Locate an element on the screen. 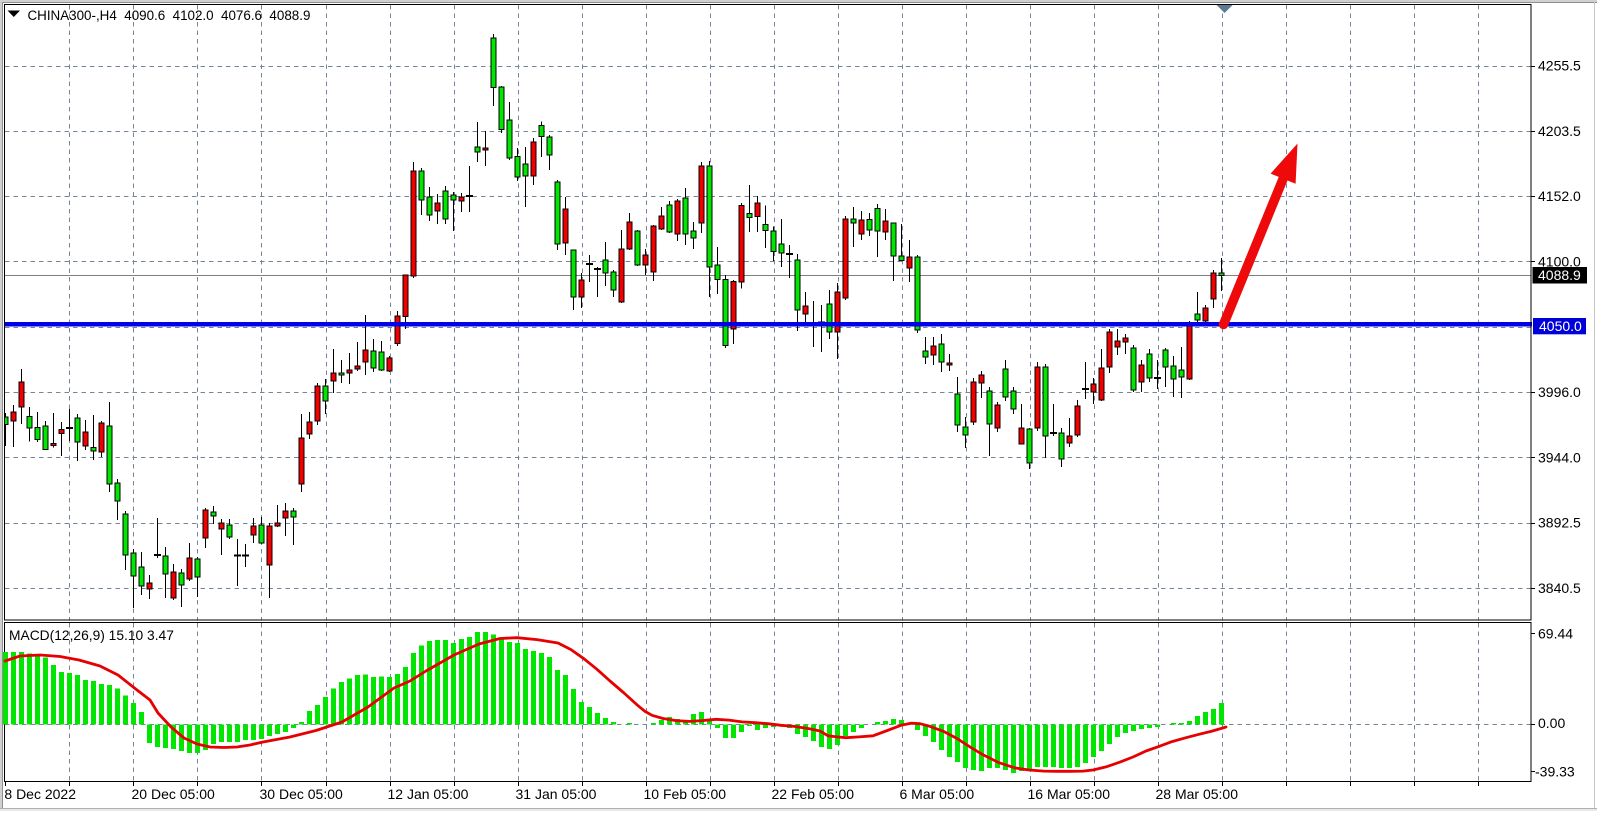 The image size is (1597, 816). svg-text: 28 Mar 05:00 is located at coordinates (1197, 794).